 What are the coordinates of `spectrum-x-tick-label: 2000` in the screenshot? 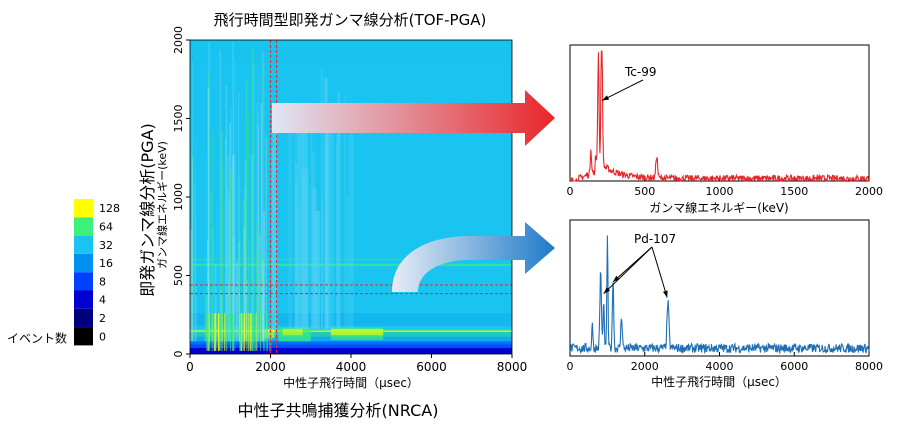 It's located at (645, 366).